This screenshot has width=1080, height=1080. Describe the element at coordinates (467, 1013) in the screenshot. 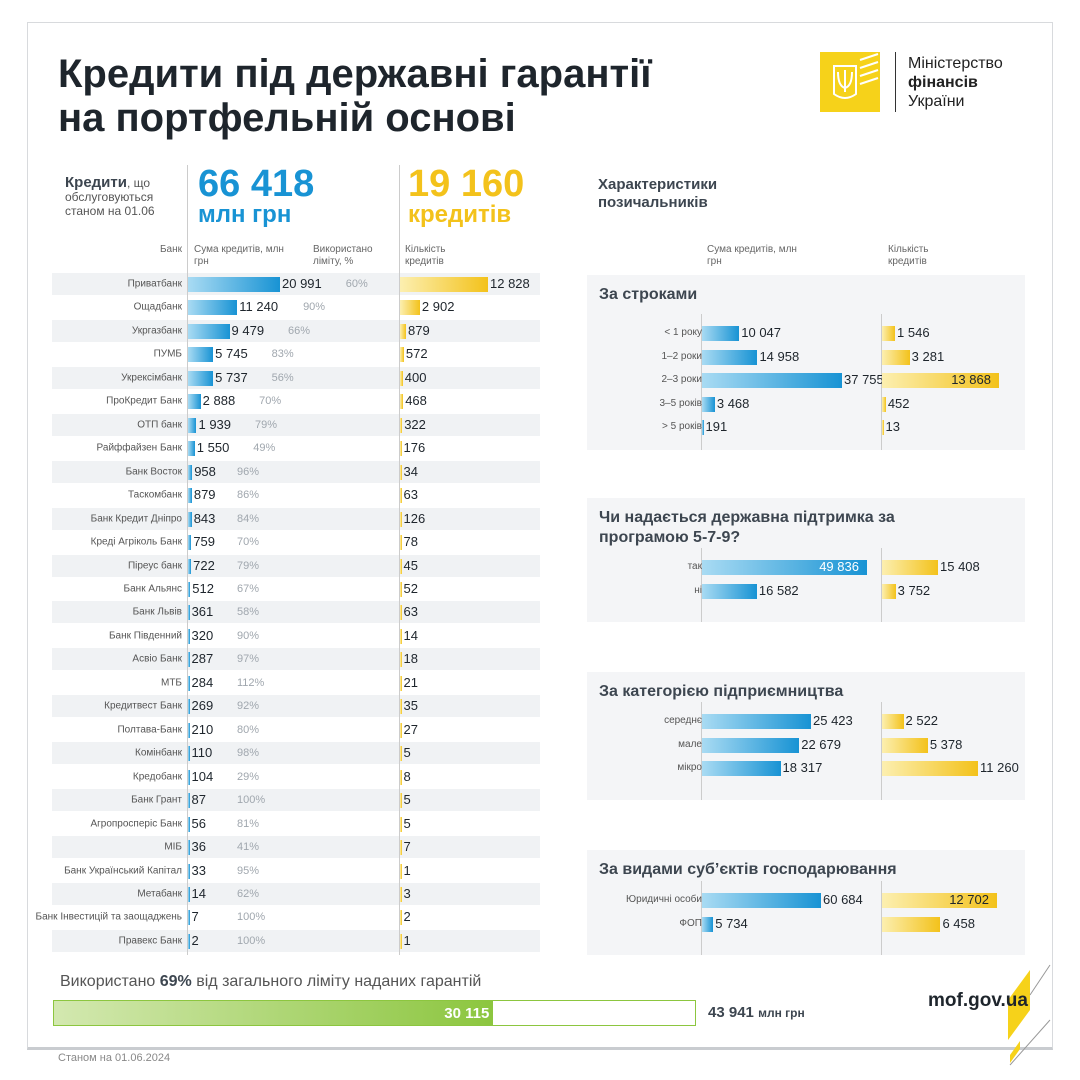

I see `limit-used-value: 30 115` at that location.